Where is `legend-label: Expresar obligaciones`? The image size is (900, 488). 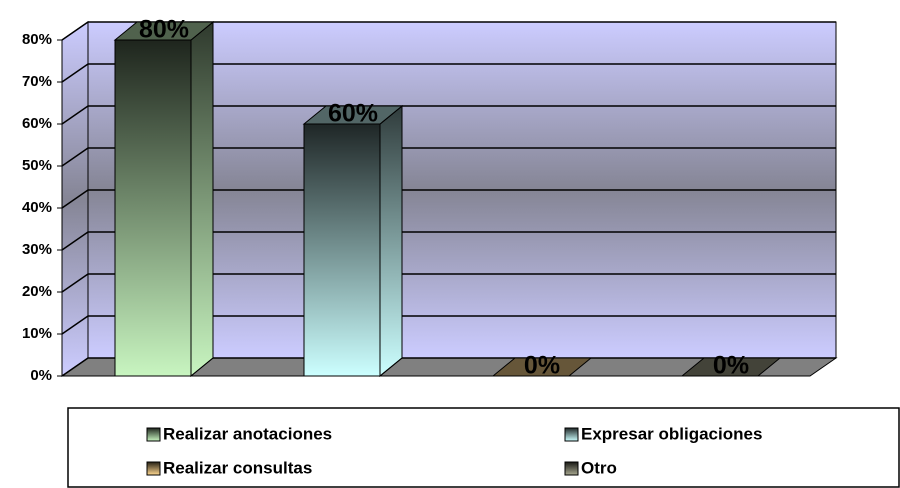
legend-label: Expresar obligaciones is located at coordinates (671, 433).